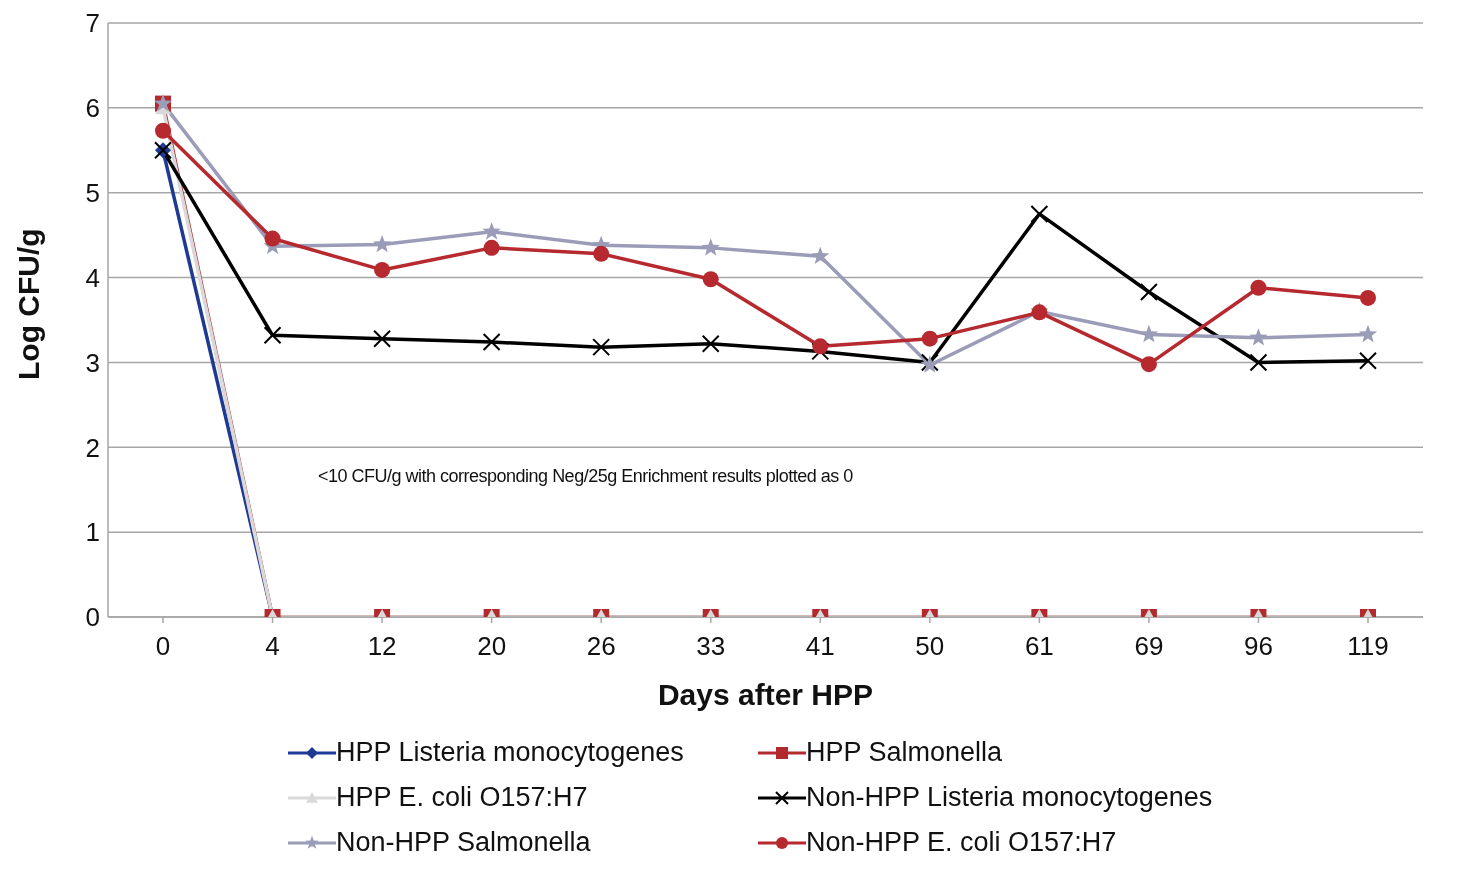 The image size is (1461, 879). I want to click on y-tick-label: 0, so click(92, 617).